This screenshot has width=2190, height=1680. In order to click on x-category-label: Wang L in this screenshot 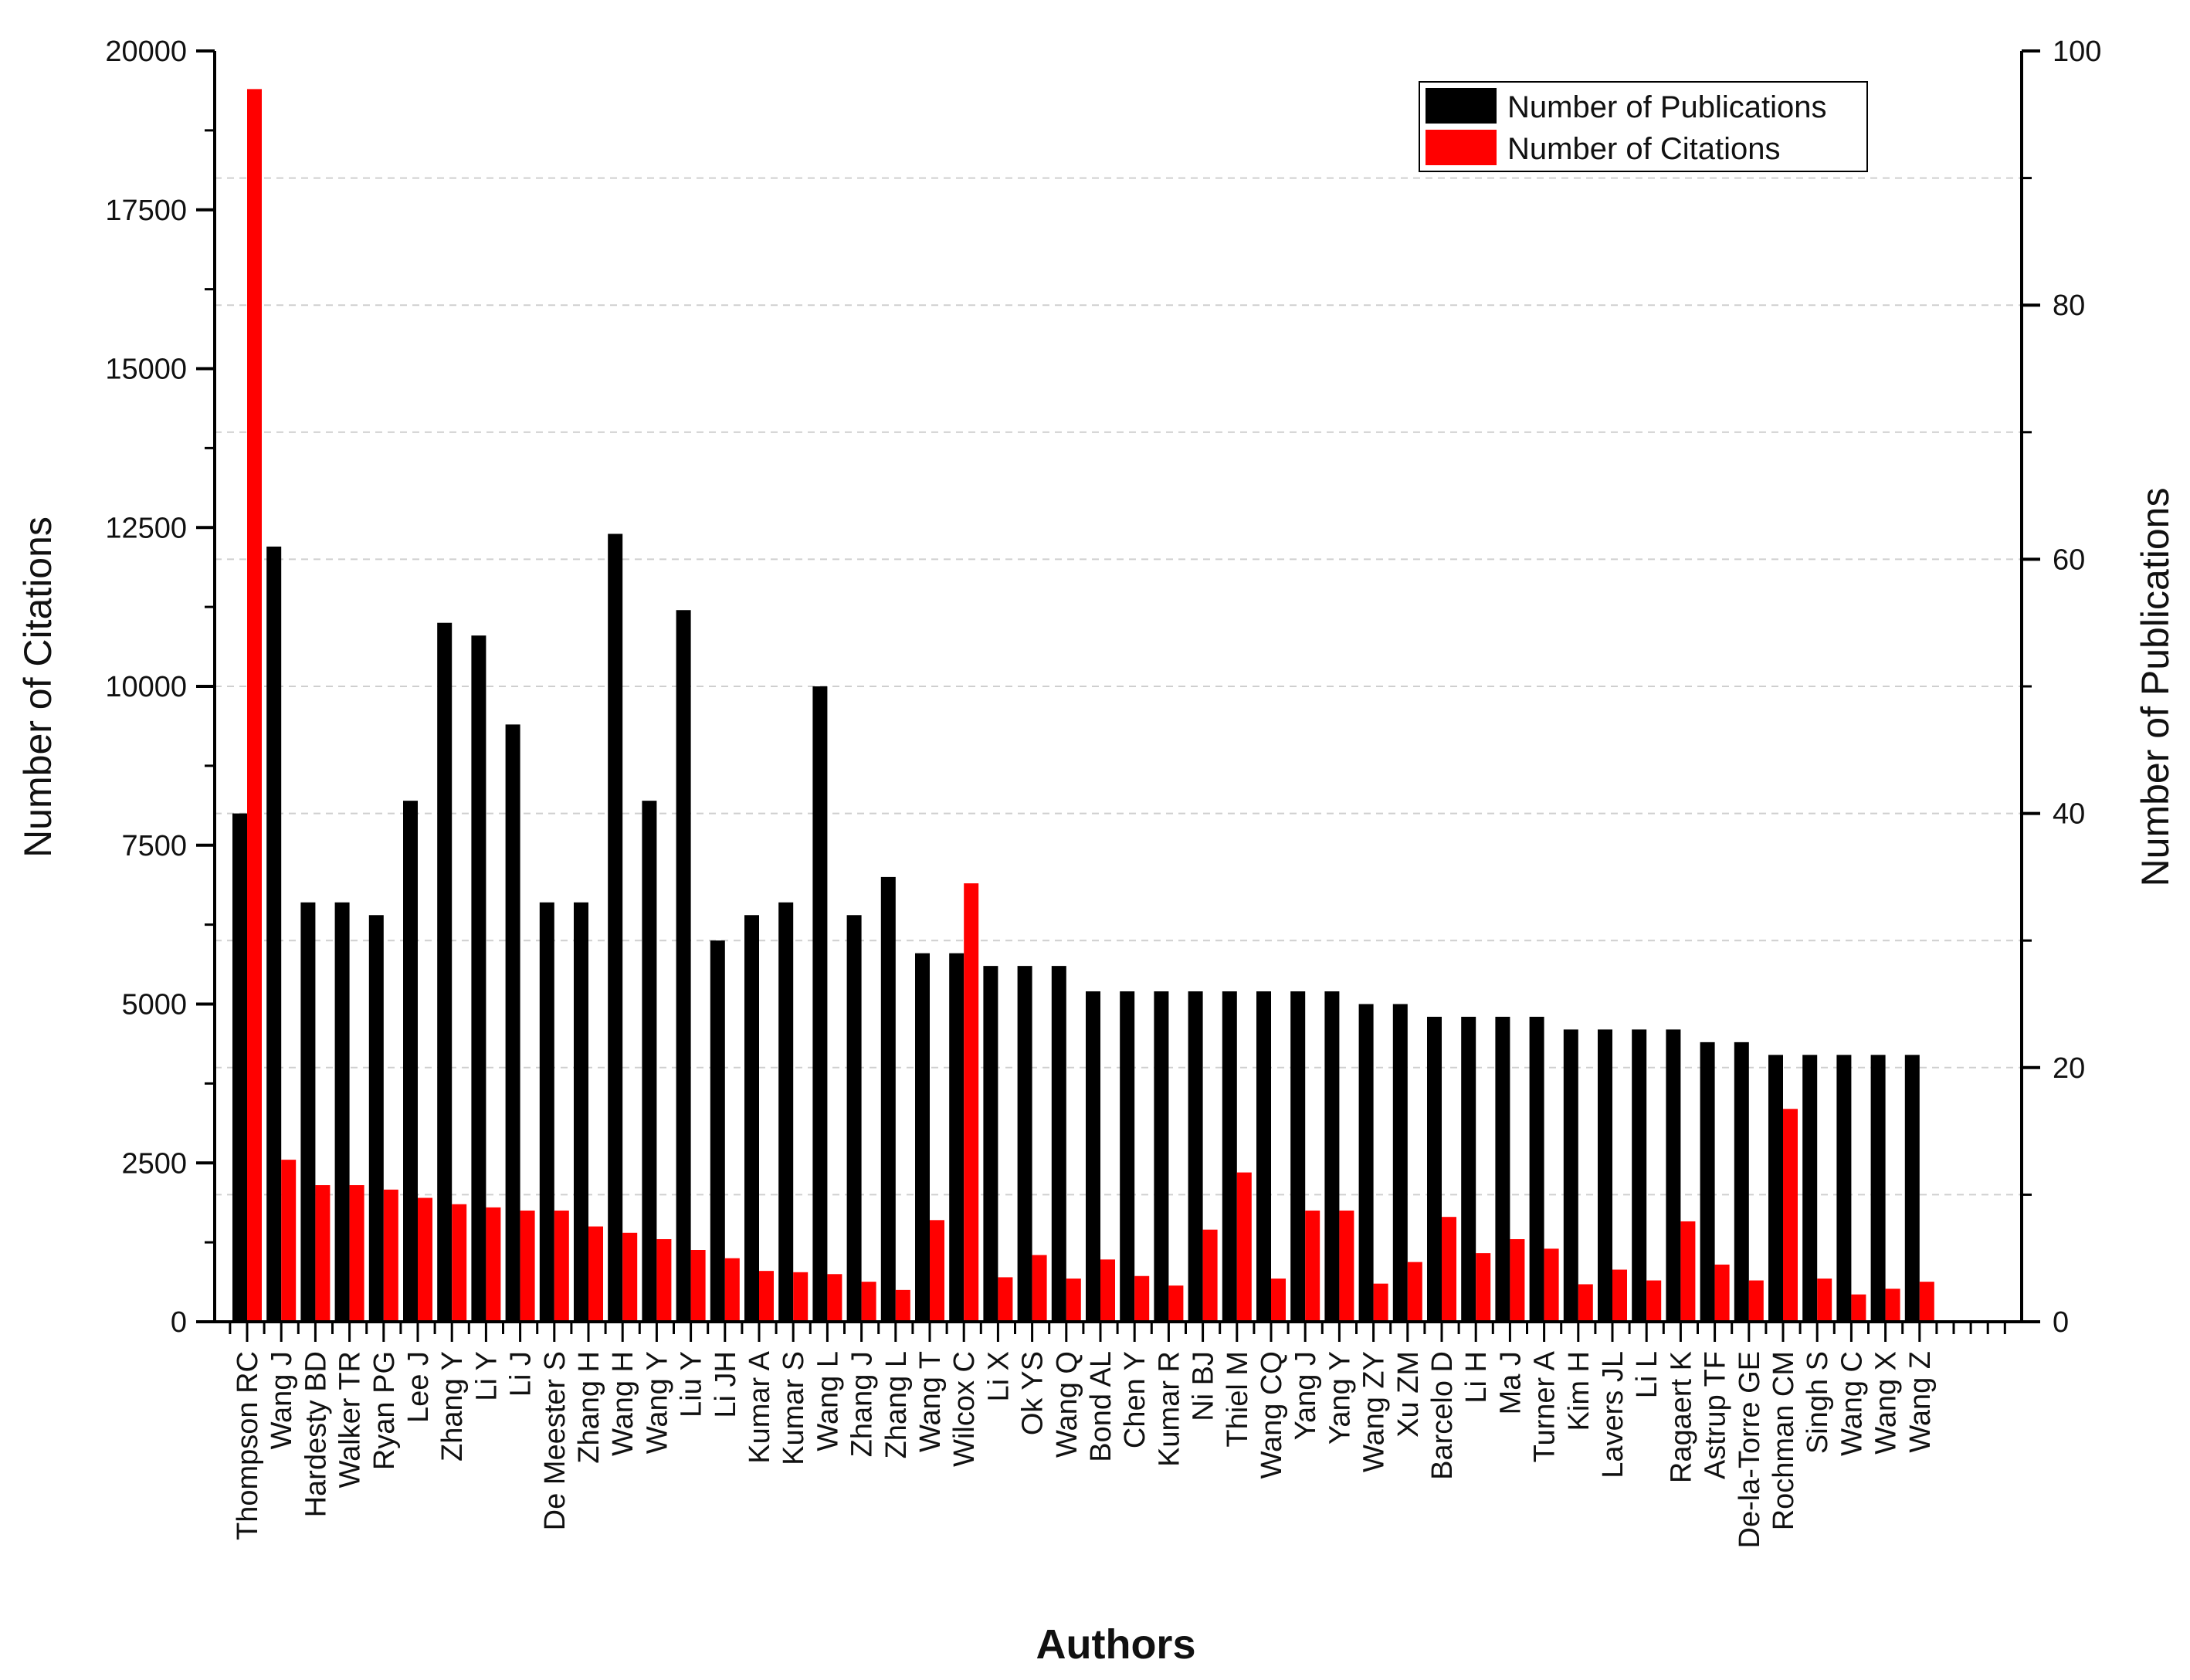, I will do `click(828, 1401)`.